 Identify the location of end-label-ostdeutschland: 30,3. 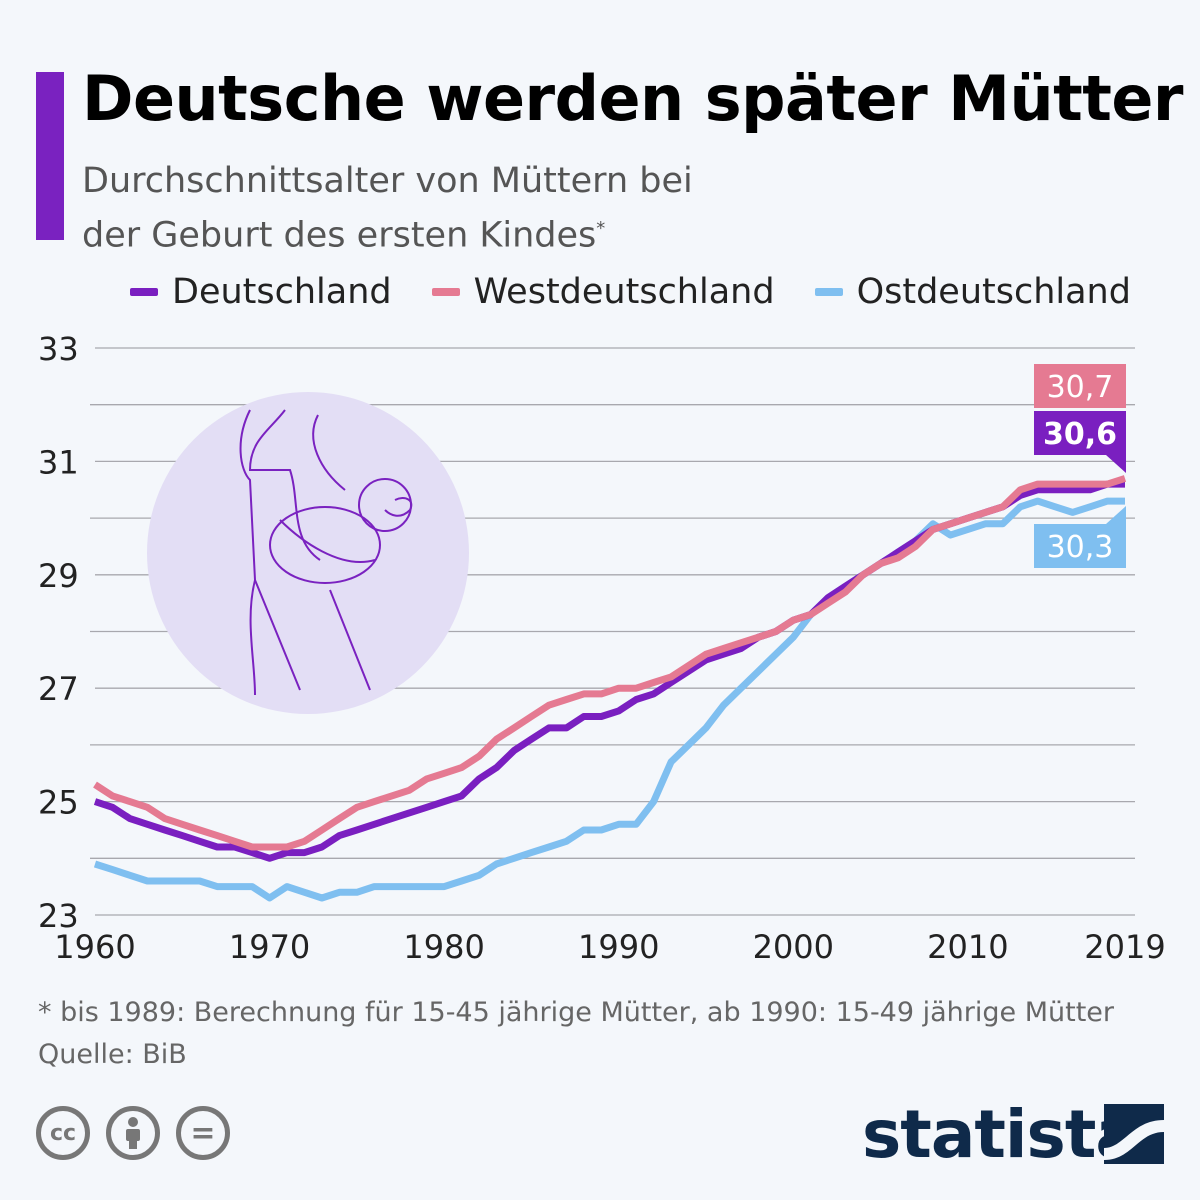
(1080, 537).